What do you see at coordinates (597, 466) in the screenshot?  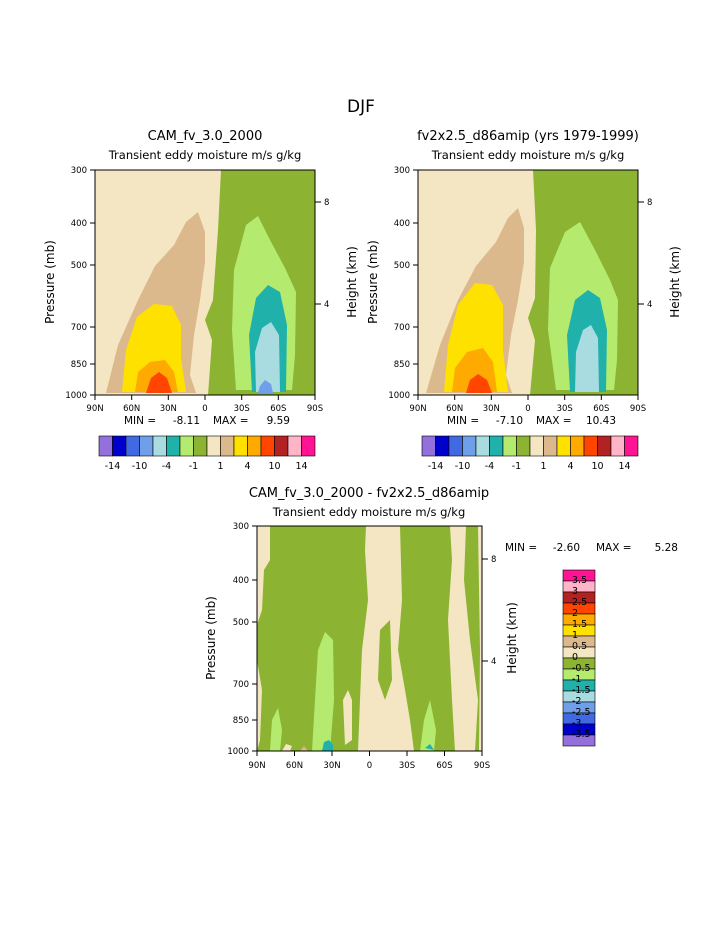 I see `colorbar-tick-label: 10` at bounding box center [597, 466].